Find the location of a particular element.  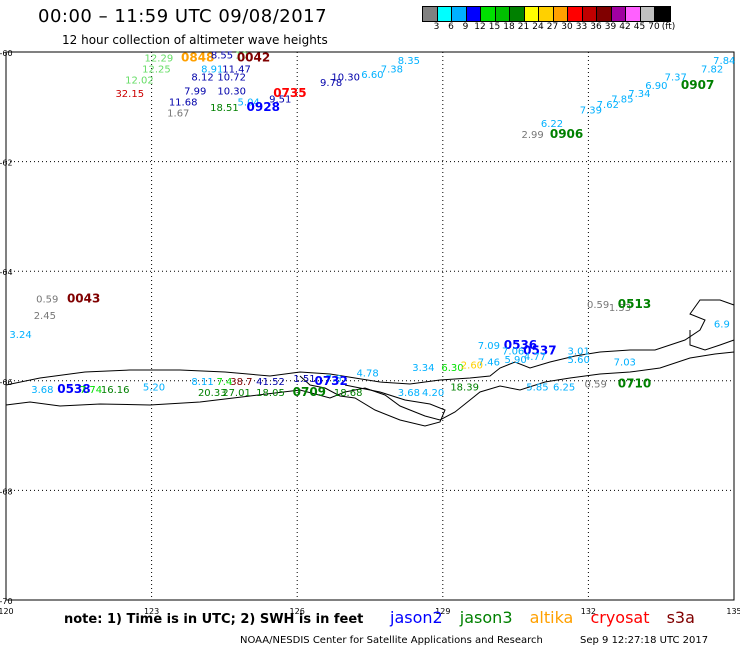

wave-height-value: 20.33 is located at coordinates (212, 393).